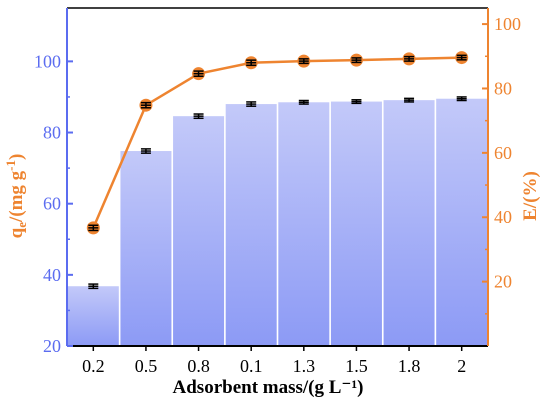  What do you see at coordinates (503, 88) in the screenshot?
I see `right-tick-label-3: 80` at bounding box center [503, 88].